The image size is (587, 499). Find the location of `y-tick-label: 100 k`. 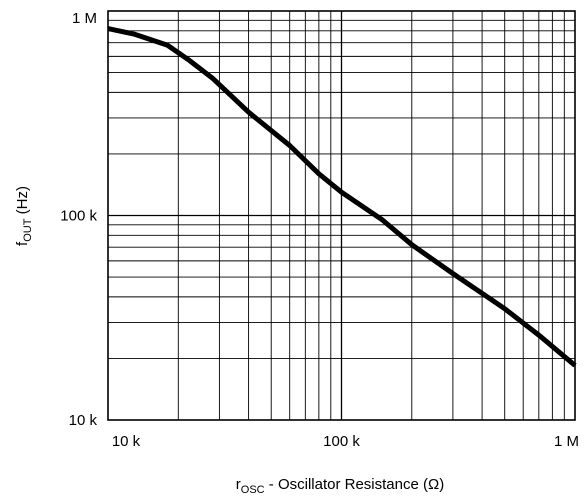

y-tick-label: 100 k is located at coordinates (78, 216).